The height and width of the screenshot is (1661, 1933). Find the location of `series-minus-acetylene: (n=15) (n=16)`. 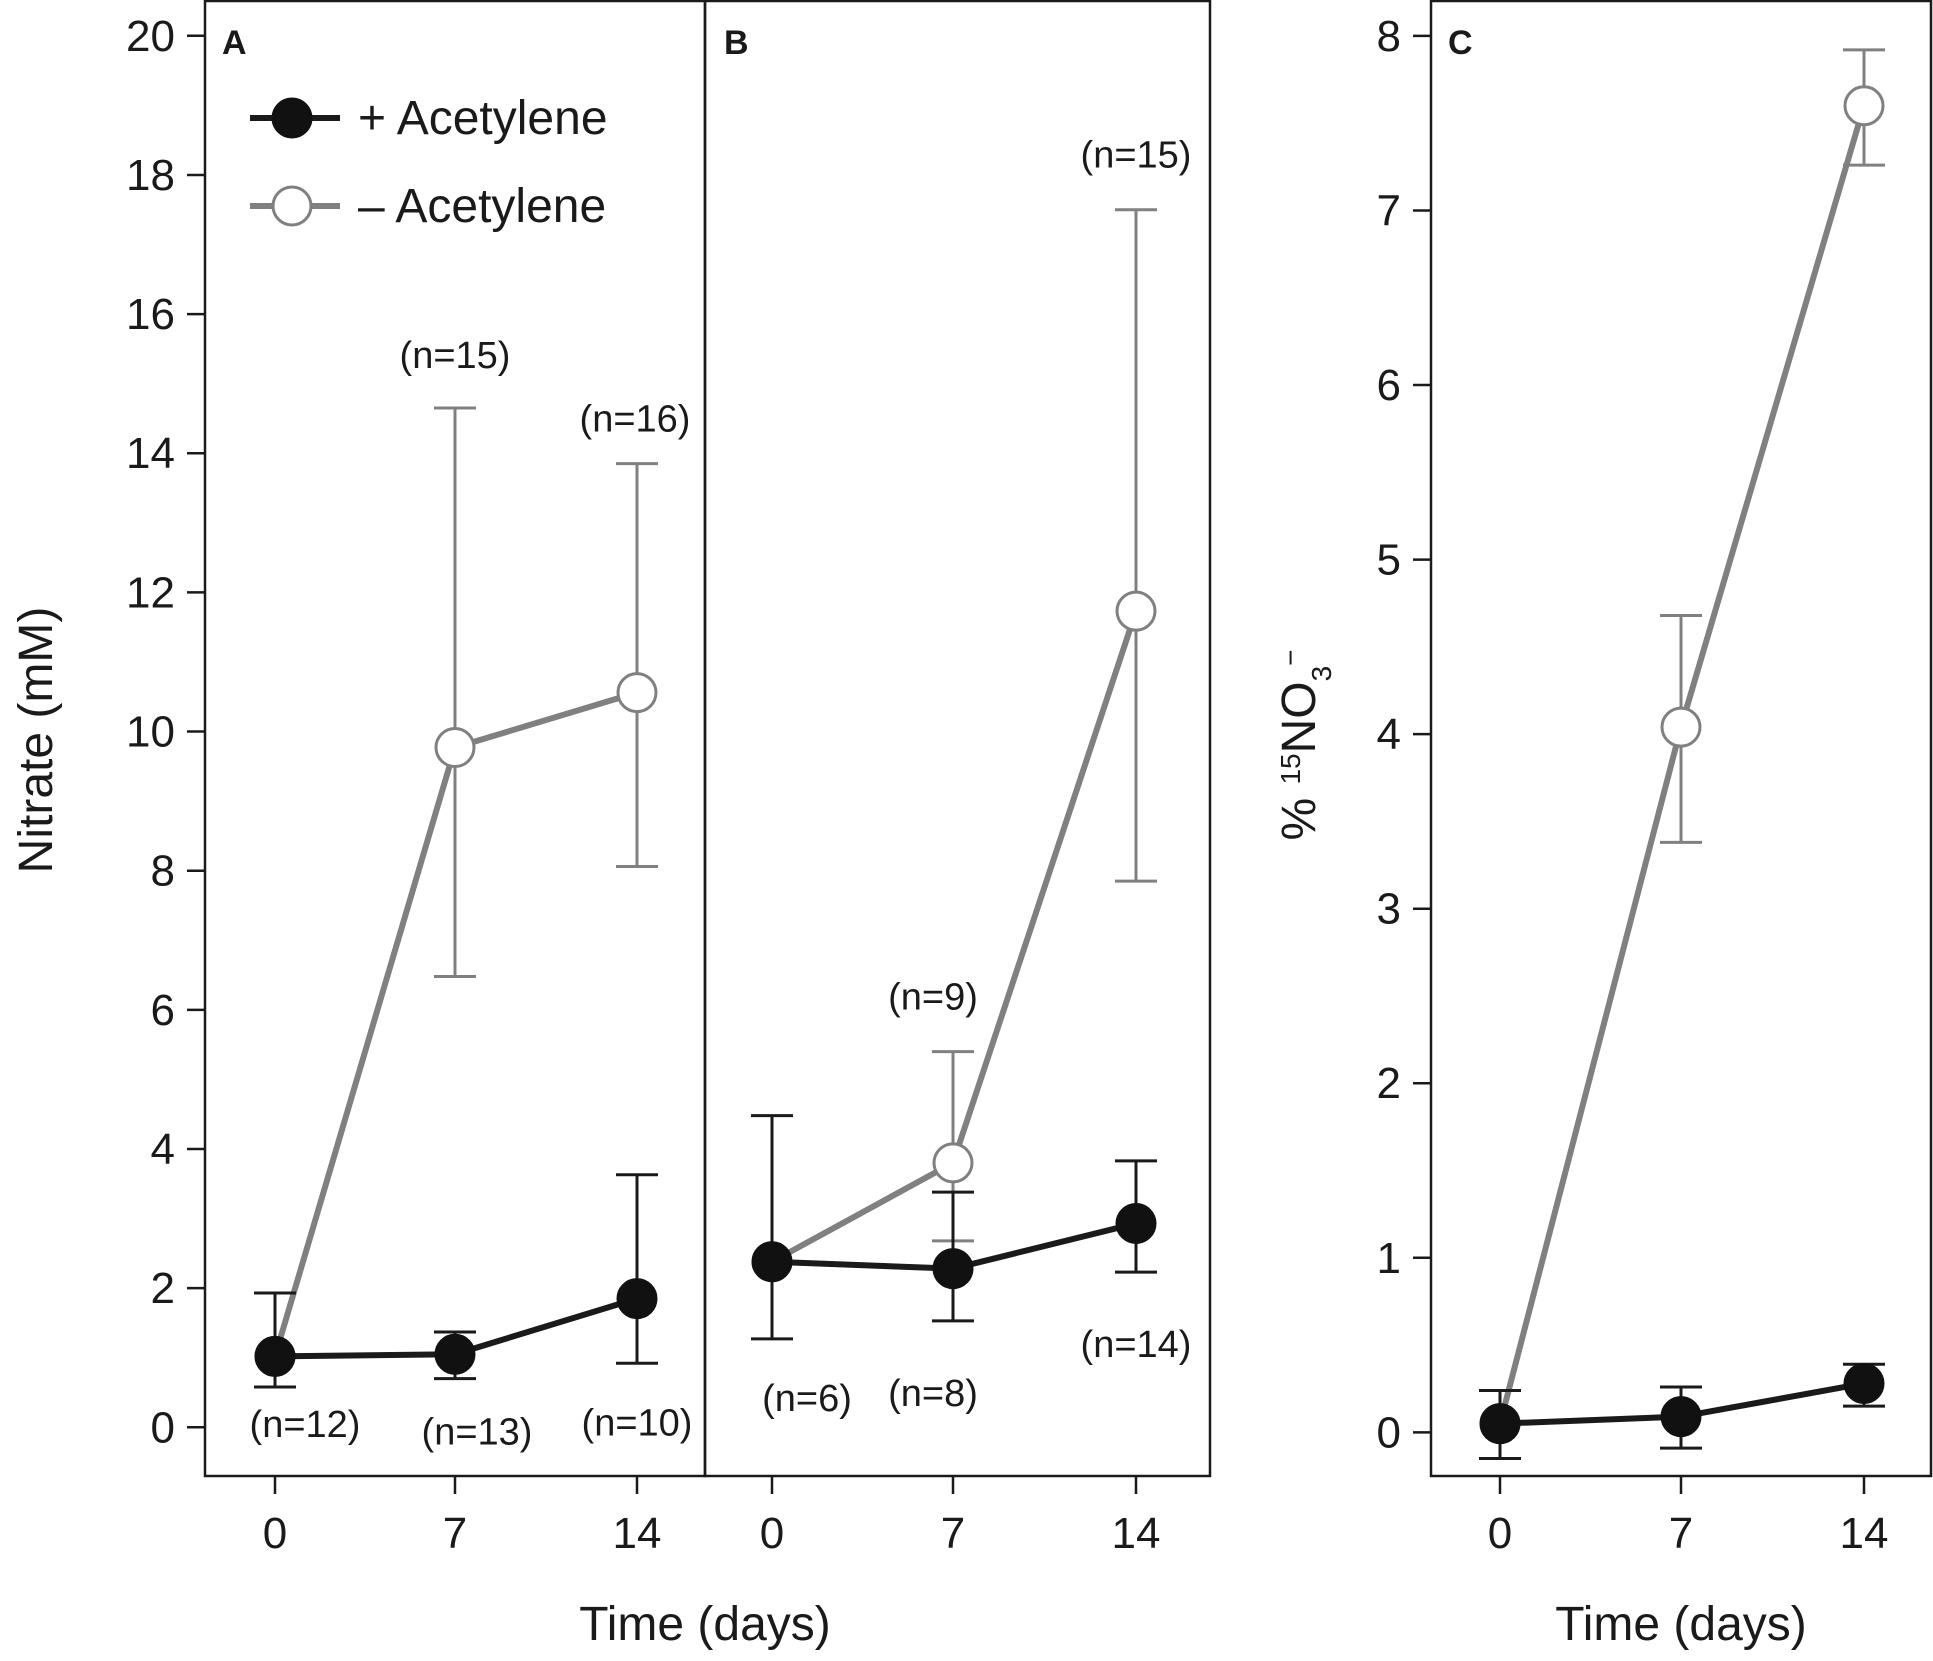

series-minus-acetylene: (n=15) (n=16) is located at coordinates (472, 856).